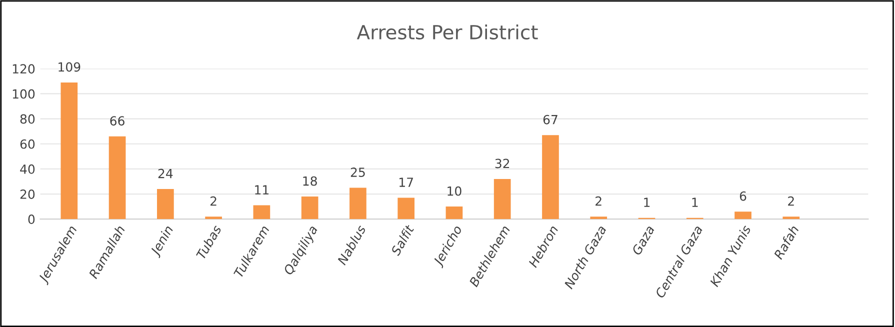  What do you see at coordinates (27, 144) in the screenshot?
I see `y-tick-label: 60` at bounding box center [27, 144].